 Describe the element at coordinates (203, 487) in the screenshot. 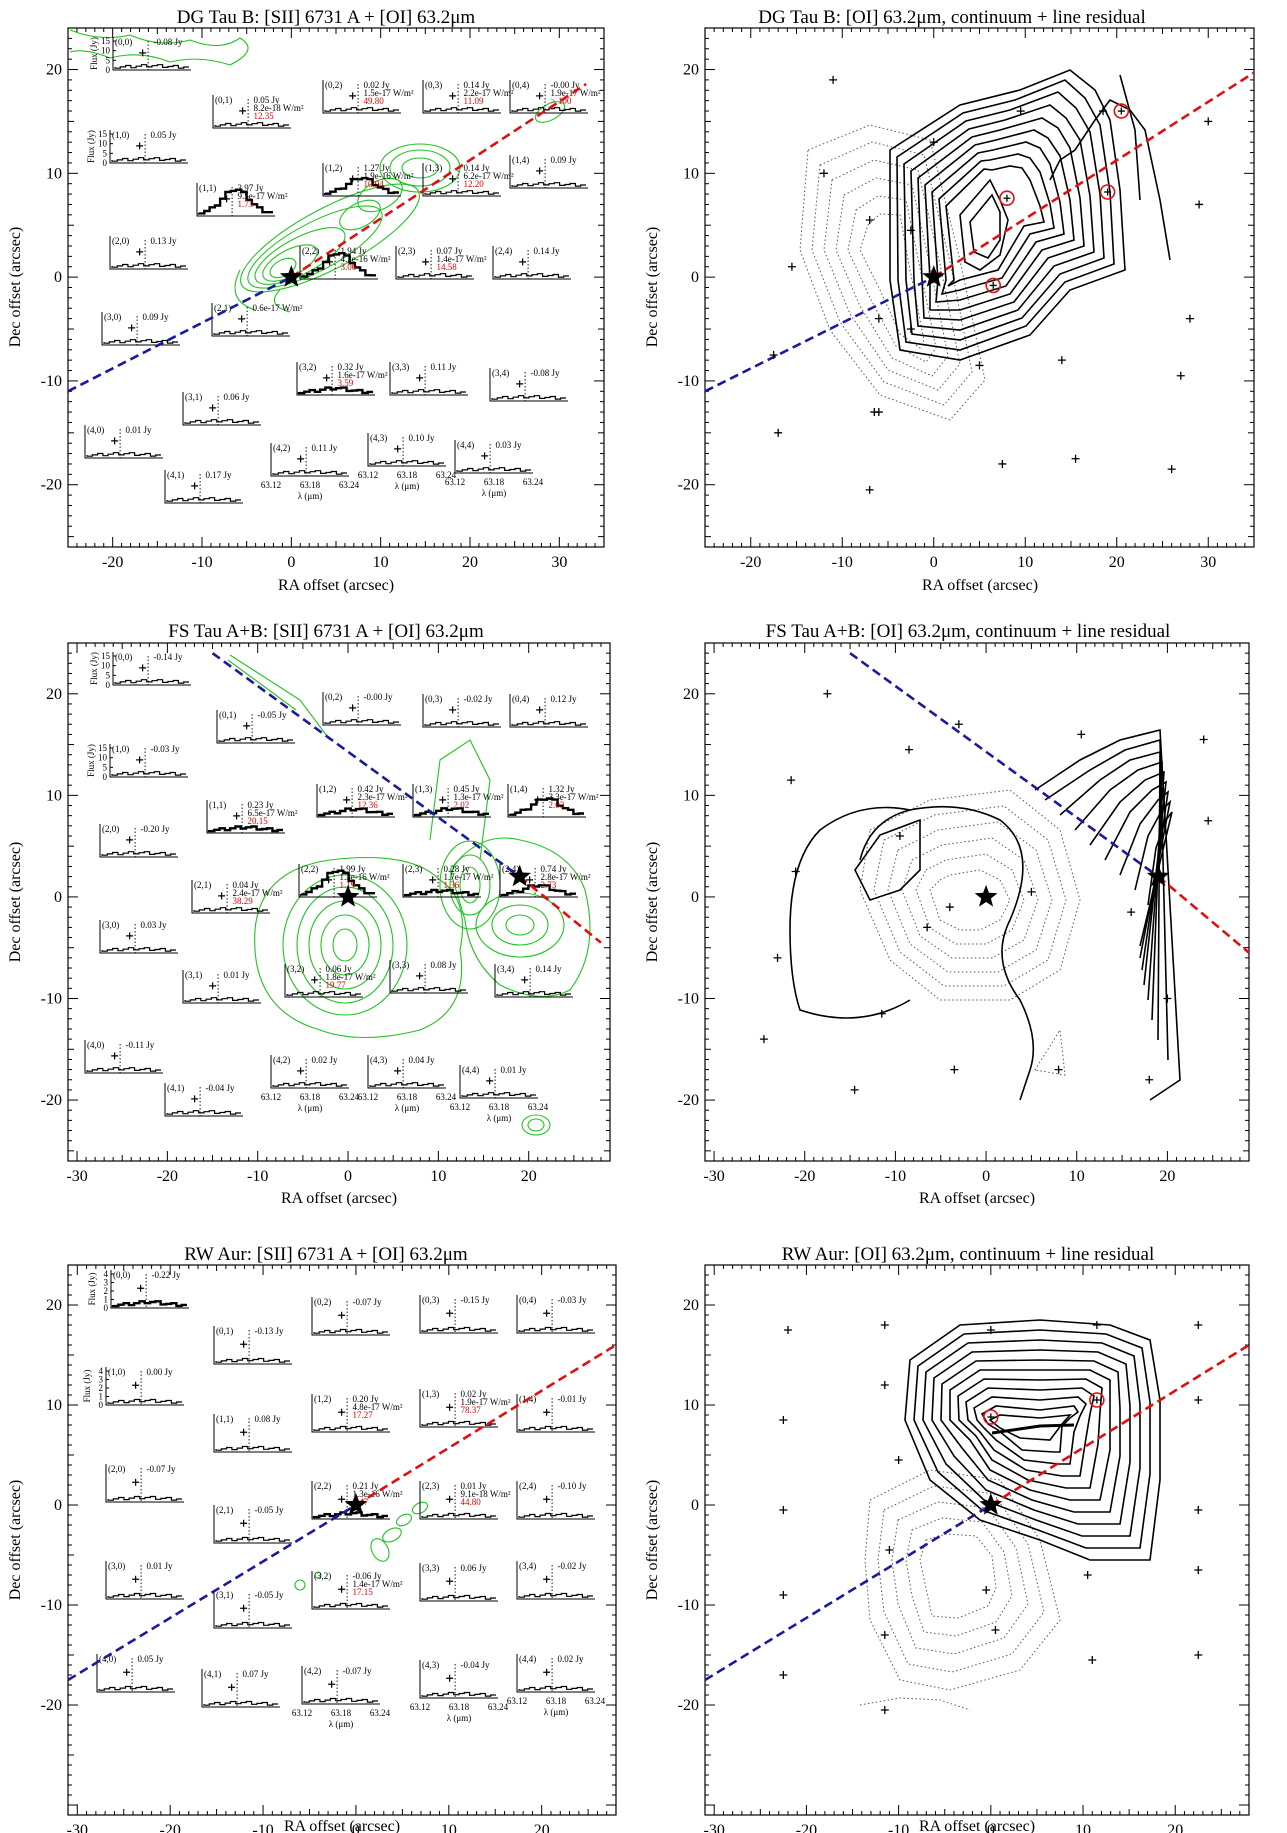

I see `spectrum-cell: (4,1) 0.17 Jy` at that location.